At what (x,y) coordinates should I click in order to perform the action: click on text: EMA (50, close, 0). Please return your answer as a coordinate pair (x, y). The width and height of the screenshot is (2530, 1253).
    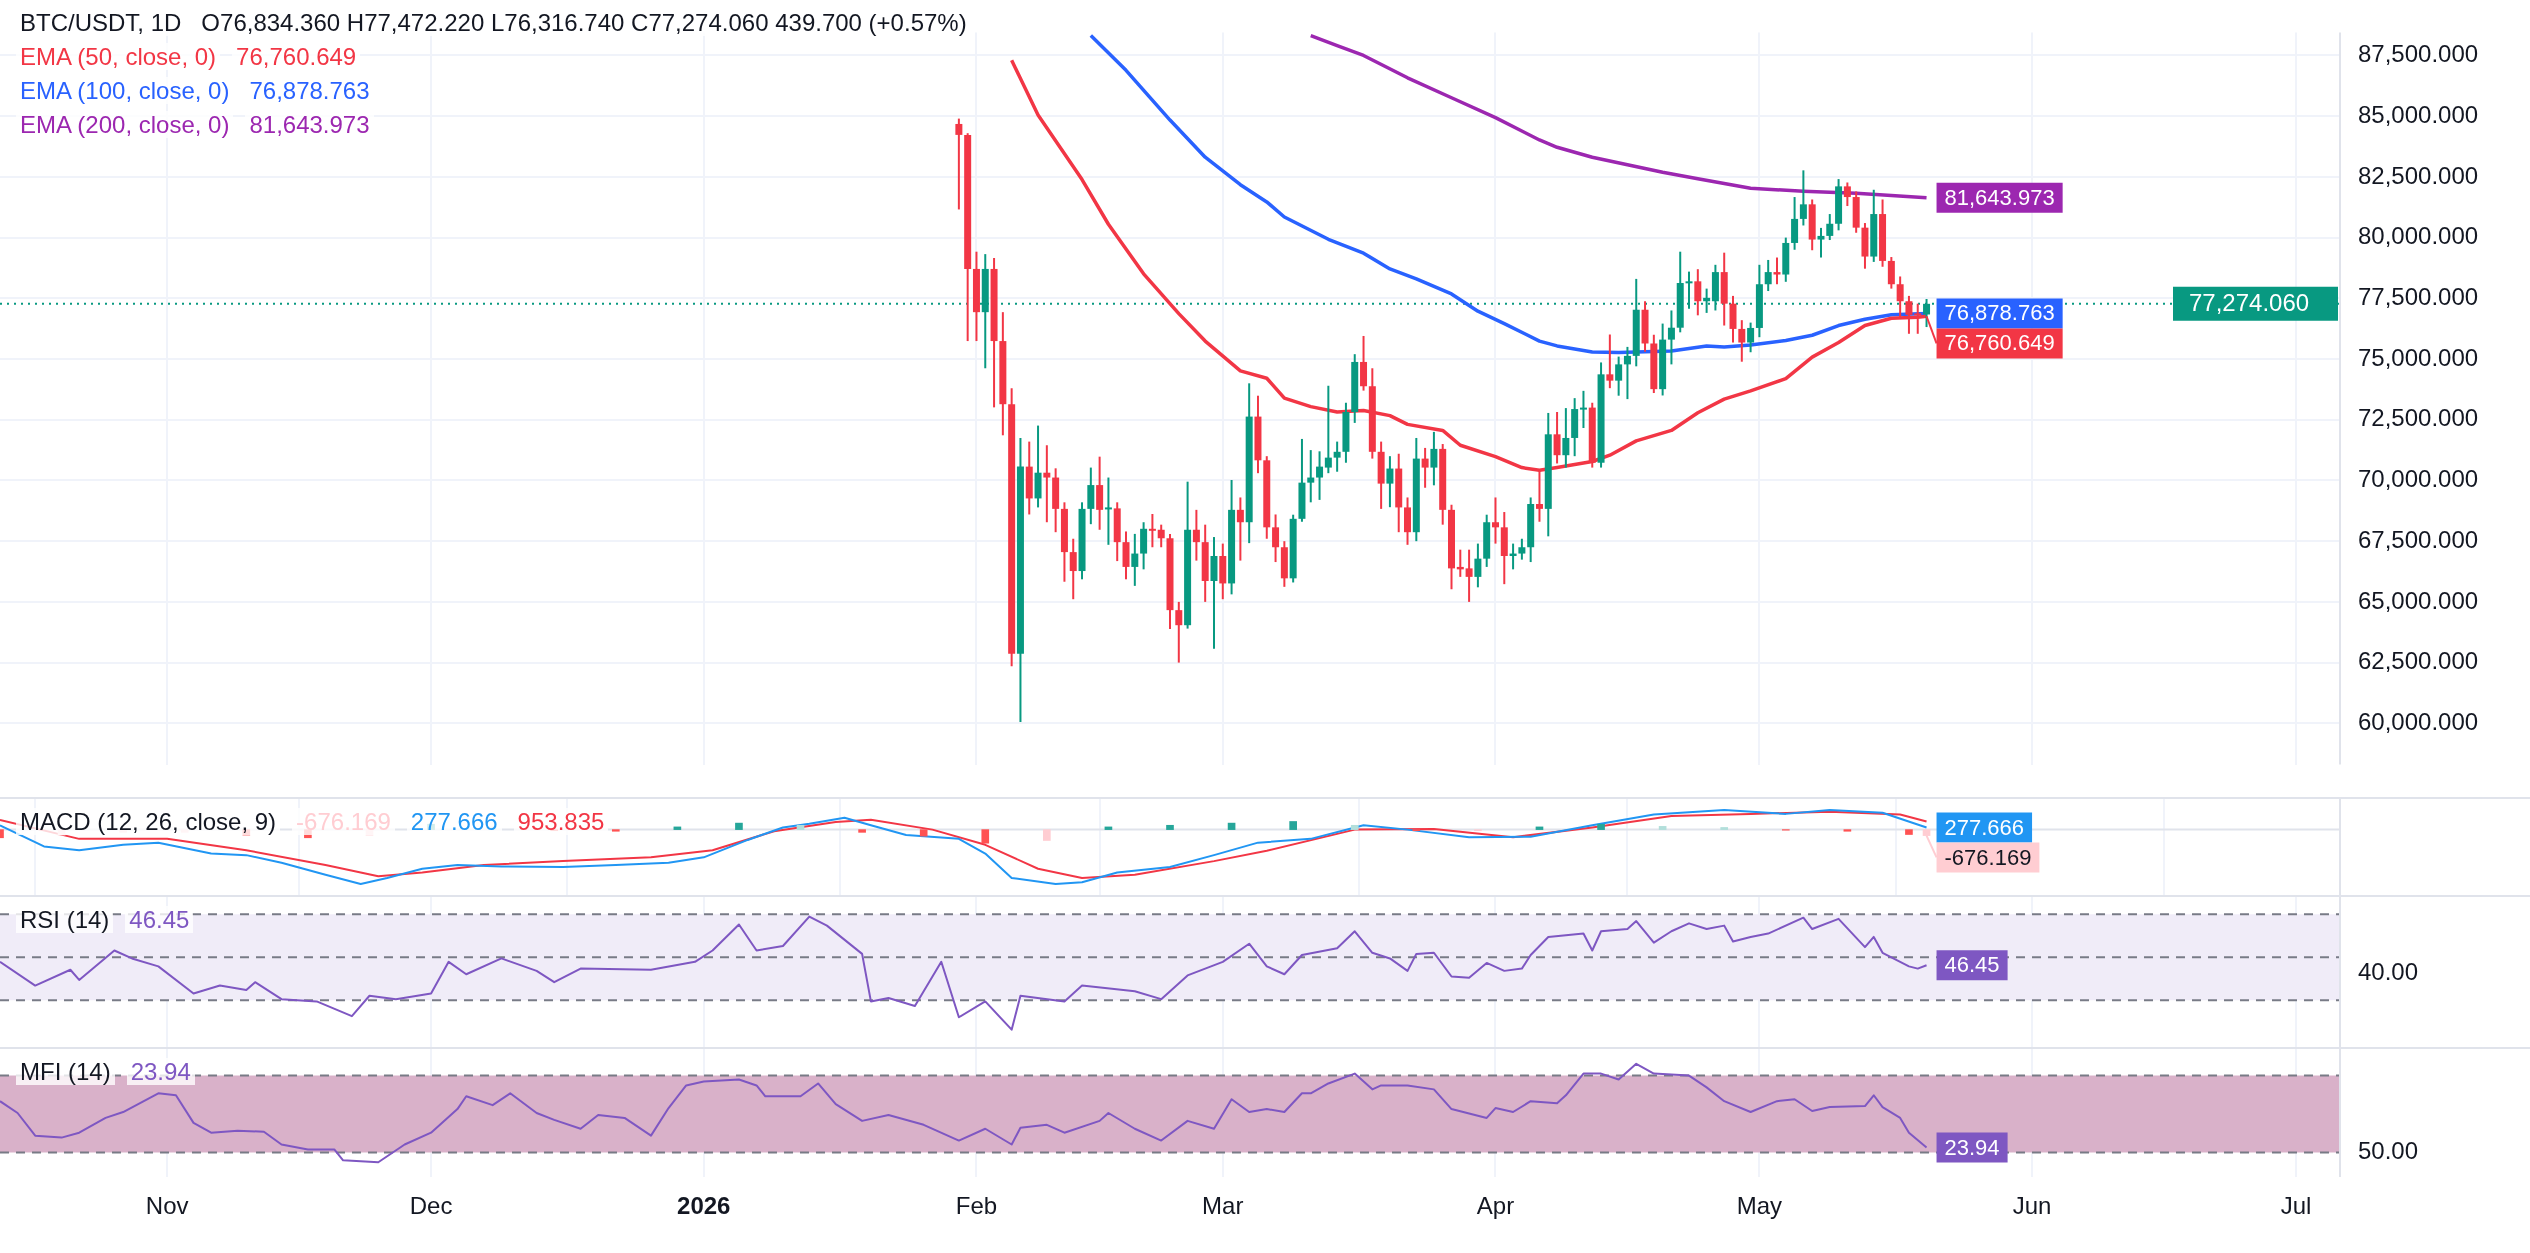
    Looking at the image, I should click on (118, 56).